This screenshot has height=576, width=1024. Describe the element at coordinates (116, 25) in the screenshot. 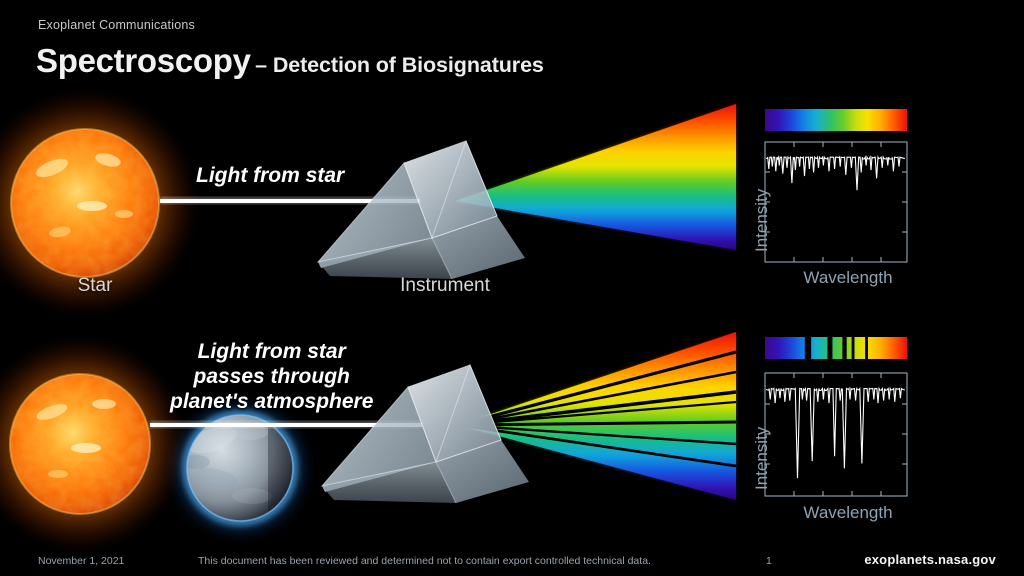

I see `eyebrow-text: Exoplanet Communications` at that location.